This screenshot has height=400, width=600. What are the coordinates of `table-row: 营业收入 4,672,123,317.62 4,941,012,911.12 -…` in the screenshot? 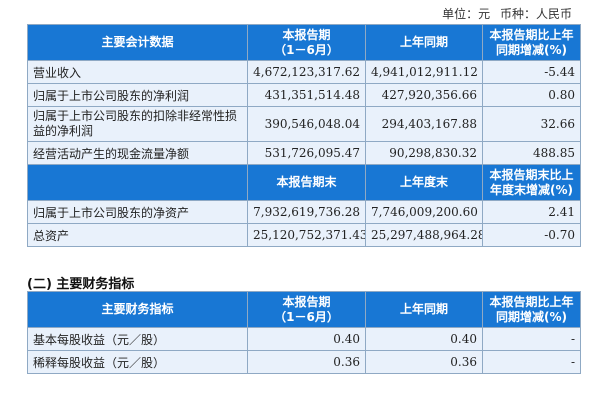 It's located at (304, 72).